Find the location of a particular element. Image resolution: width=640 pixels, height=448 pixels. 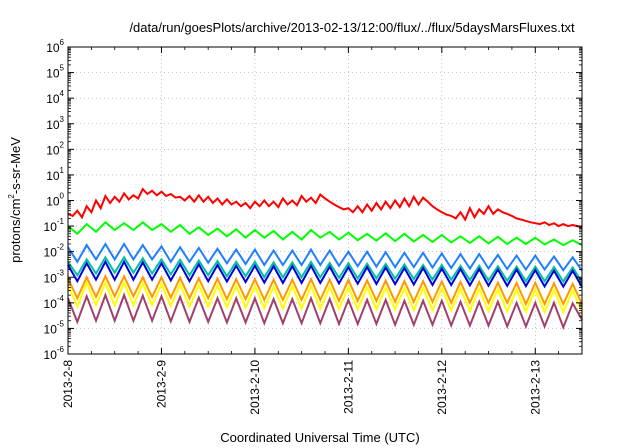

y-tick-exponent: 1 is located at coordinates (62, 170).